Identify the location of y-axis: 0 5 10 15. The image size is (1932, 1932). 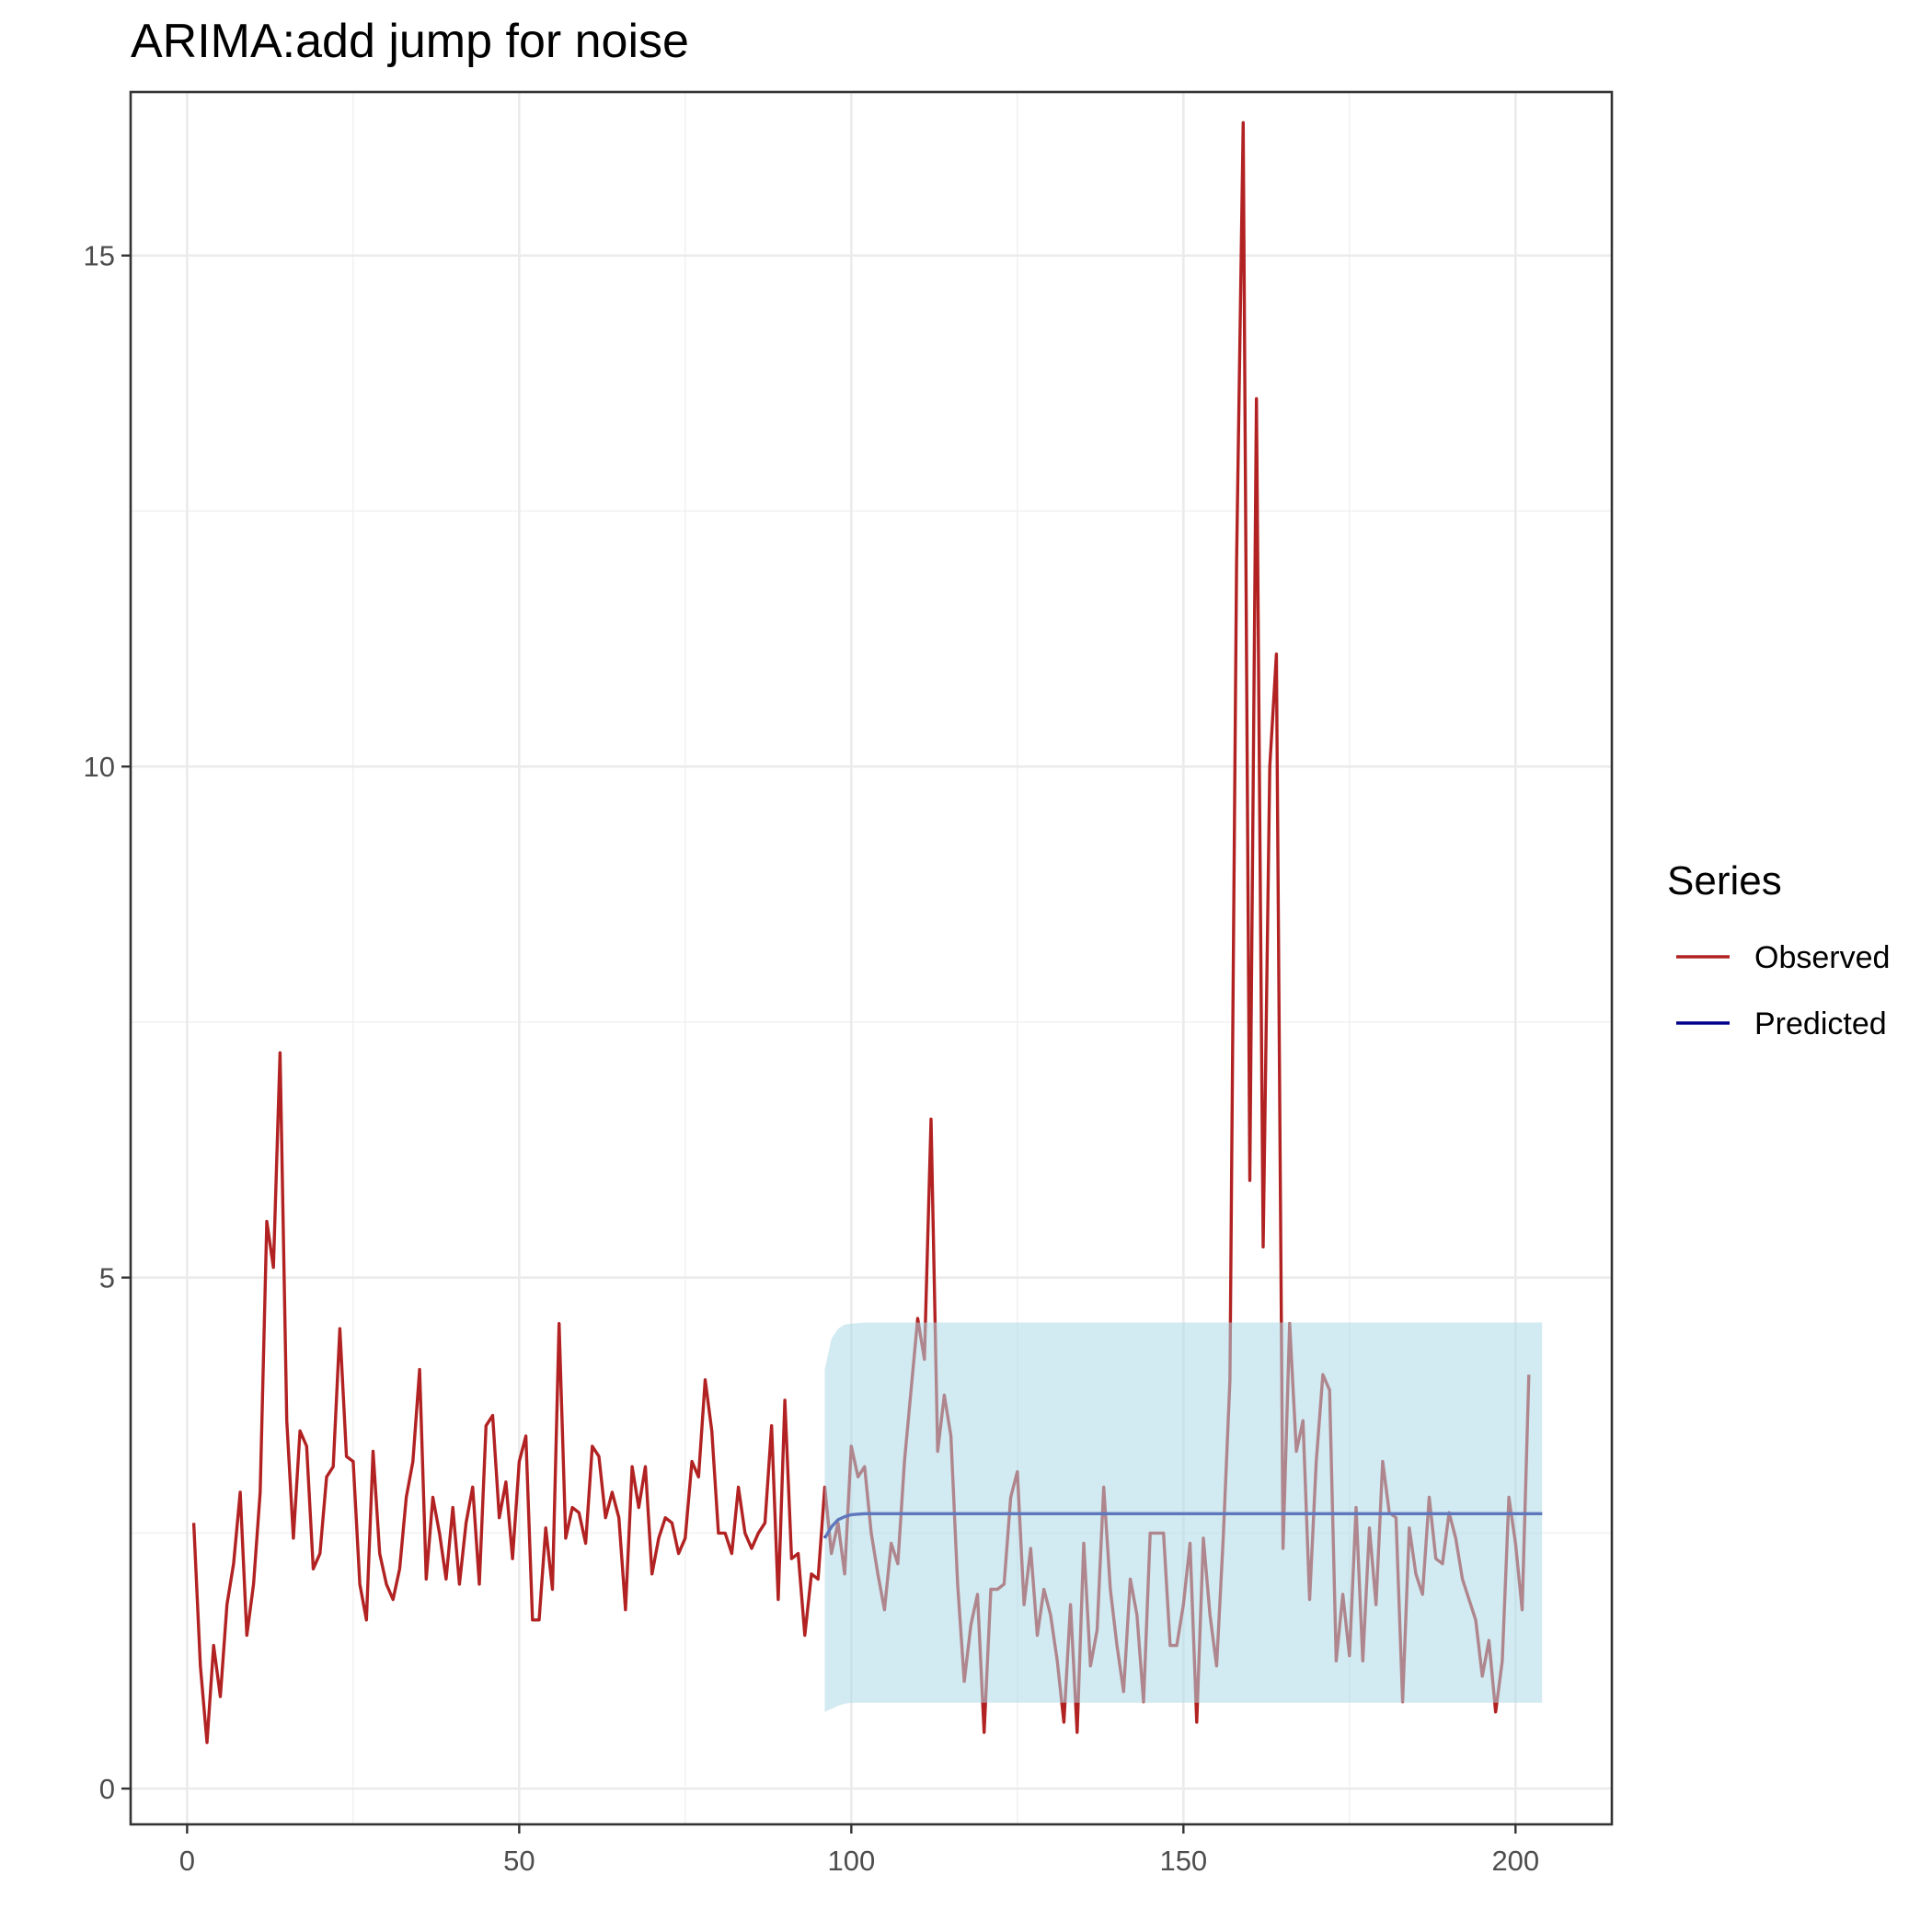
(107, 1022).